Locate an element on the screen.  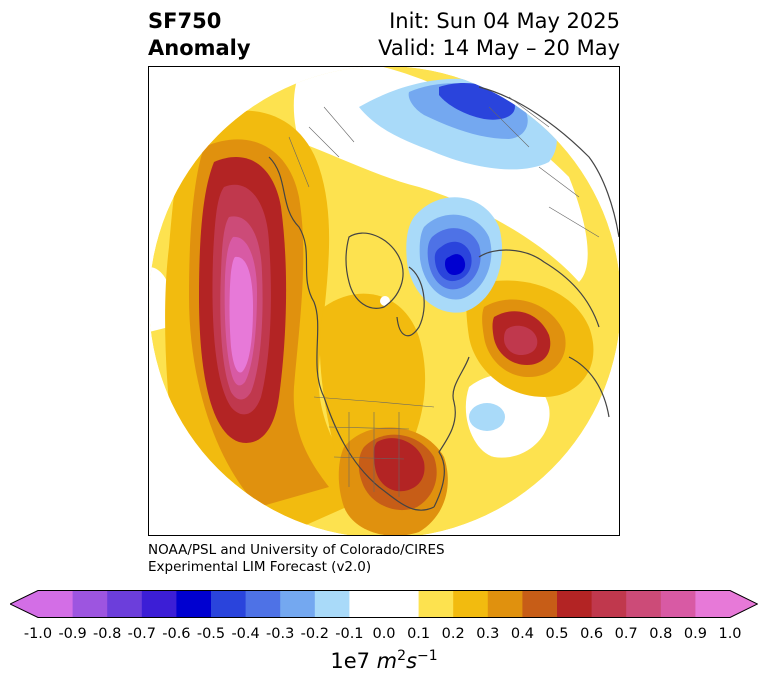
colorbar-tick-label: 0.7 is located at coordinates (626, 634).